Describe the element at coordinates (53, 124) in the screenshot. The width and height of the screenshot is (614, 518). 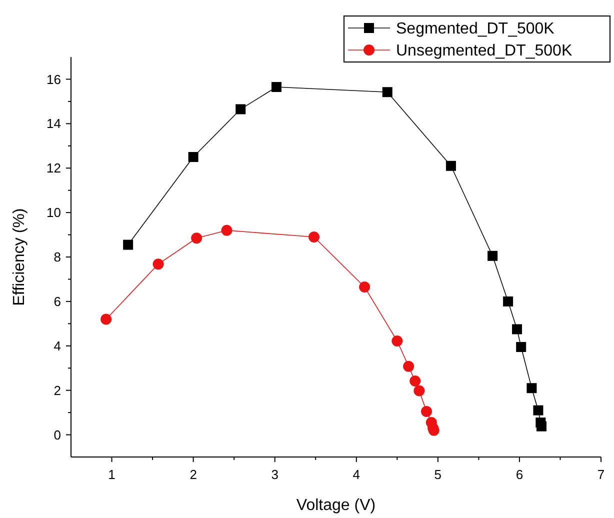
I see `y-tick-label: 14` at that location.